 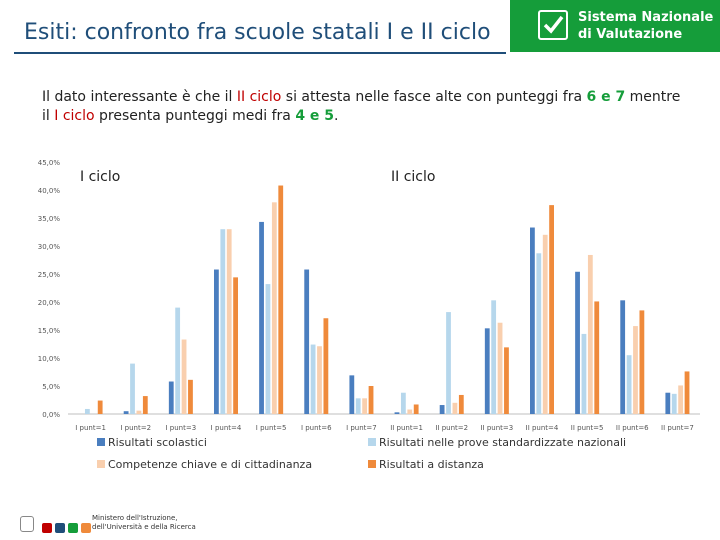 I want to click on brand-name-line2: di Valutazione, so click(x=630, y=34).